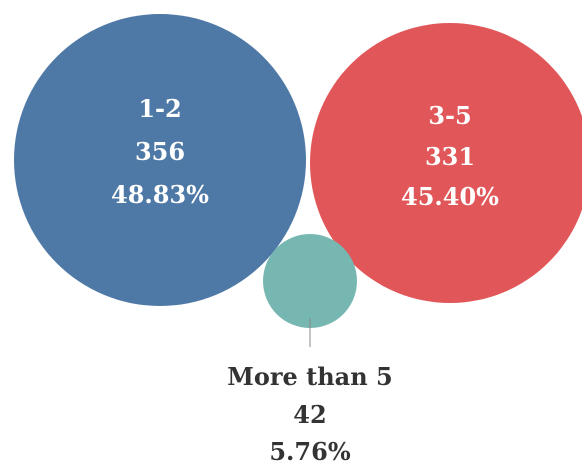  Describe the element at coordinates (310, 350) in the screenshot. I see `bubble-group-more-than-5: More than 5 42 5.76%` at that location.